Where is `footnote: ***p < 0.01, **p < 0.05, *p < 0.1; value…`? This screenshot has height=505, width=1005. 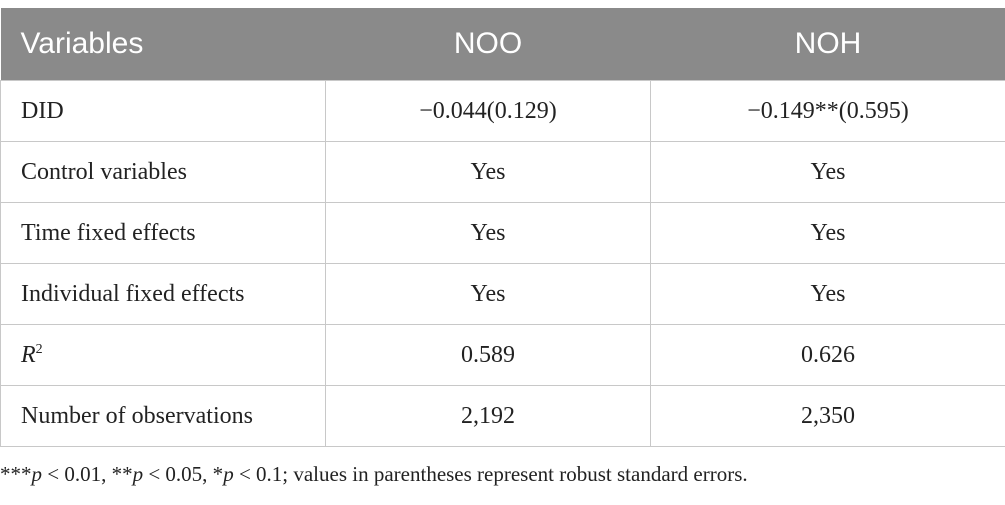 footnote: ***p < 0.01, **p < 0.05, *p < 0.1; value… is located at coordinates (374, 474).